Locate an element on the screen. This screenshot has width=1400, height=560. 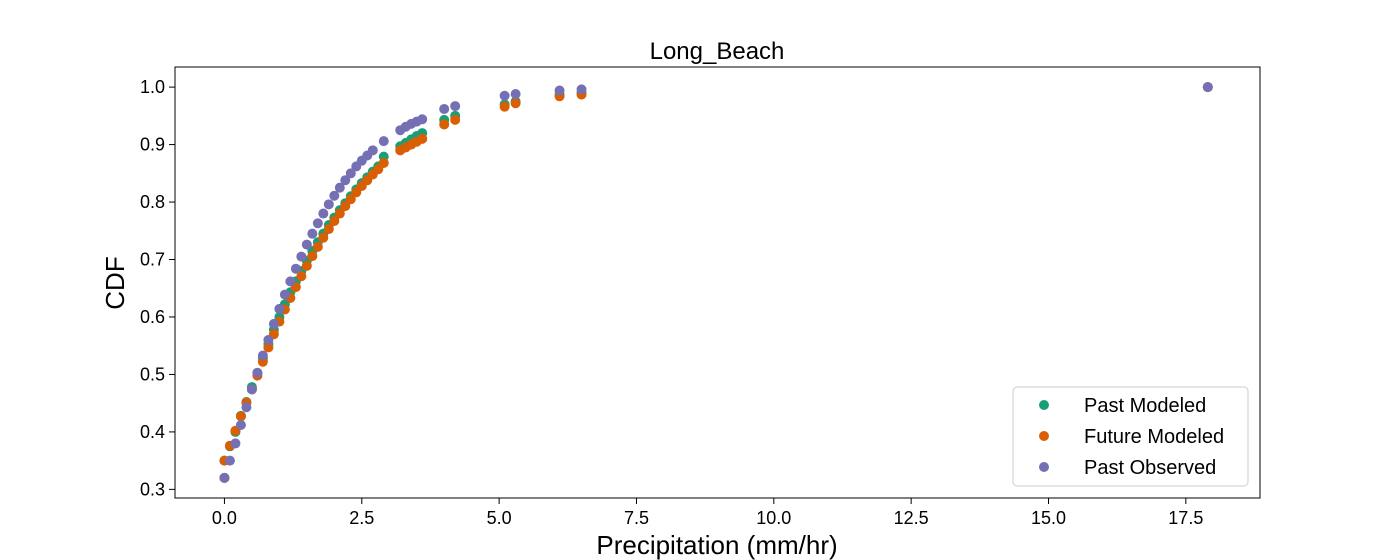
x-tick-label: 12.5 is located at coordinates (911, 518).